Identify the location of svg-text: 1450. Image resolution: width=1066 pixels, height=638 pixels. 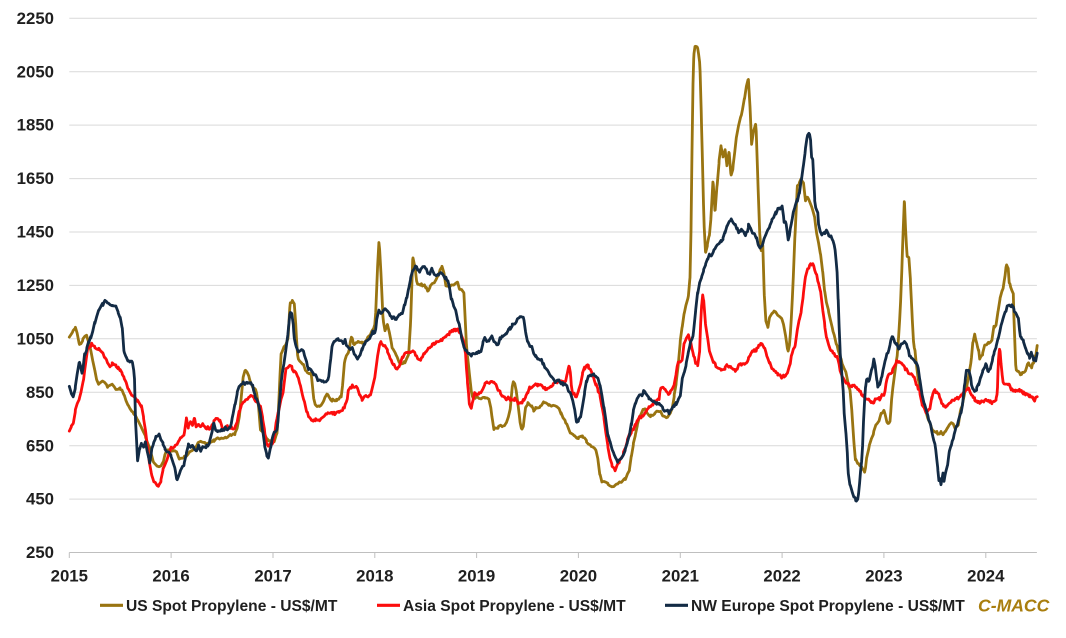
(35, 232).